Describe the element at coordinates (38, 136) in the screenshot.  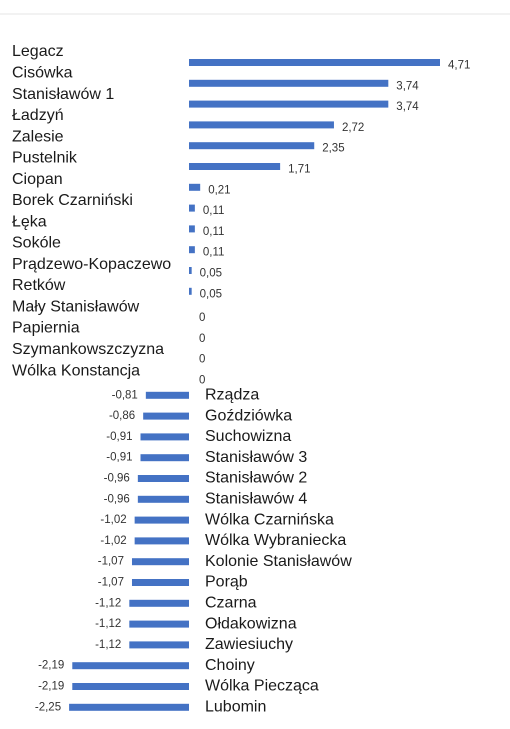
I see `category-label: Zalesie` at that location.